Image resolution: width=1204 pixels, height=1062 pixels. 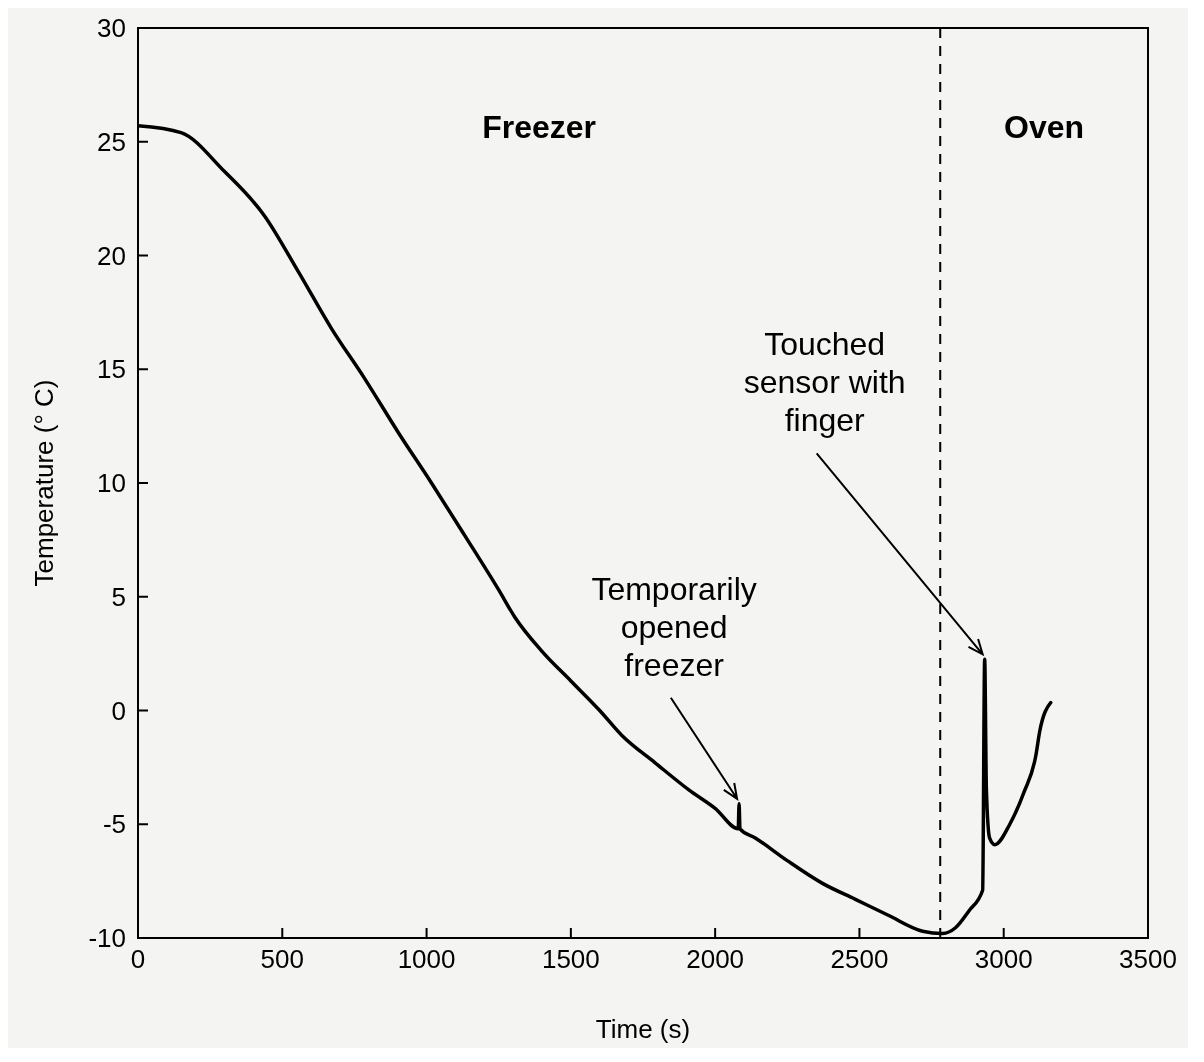 I want to click on annotation: Freezer, so click(x=539, y=127).